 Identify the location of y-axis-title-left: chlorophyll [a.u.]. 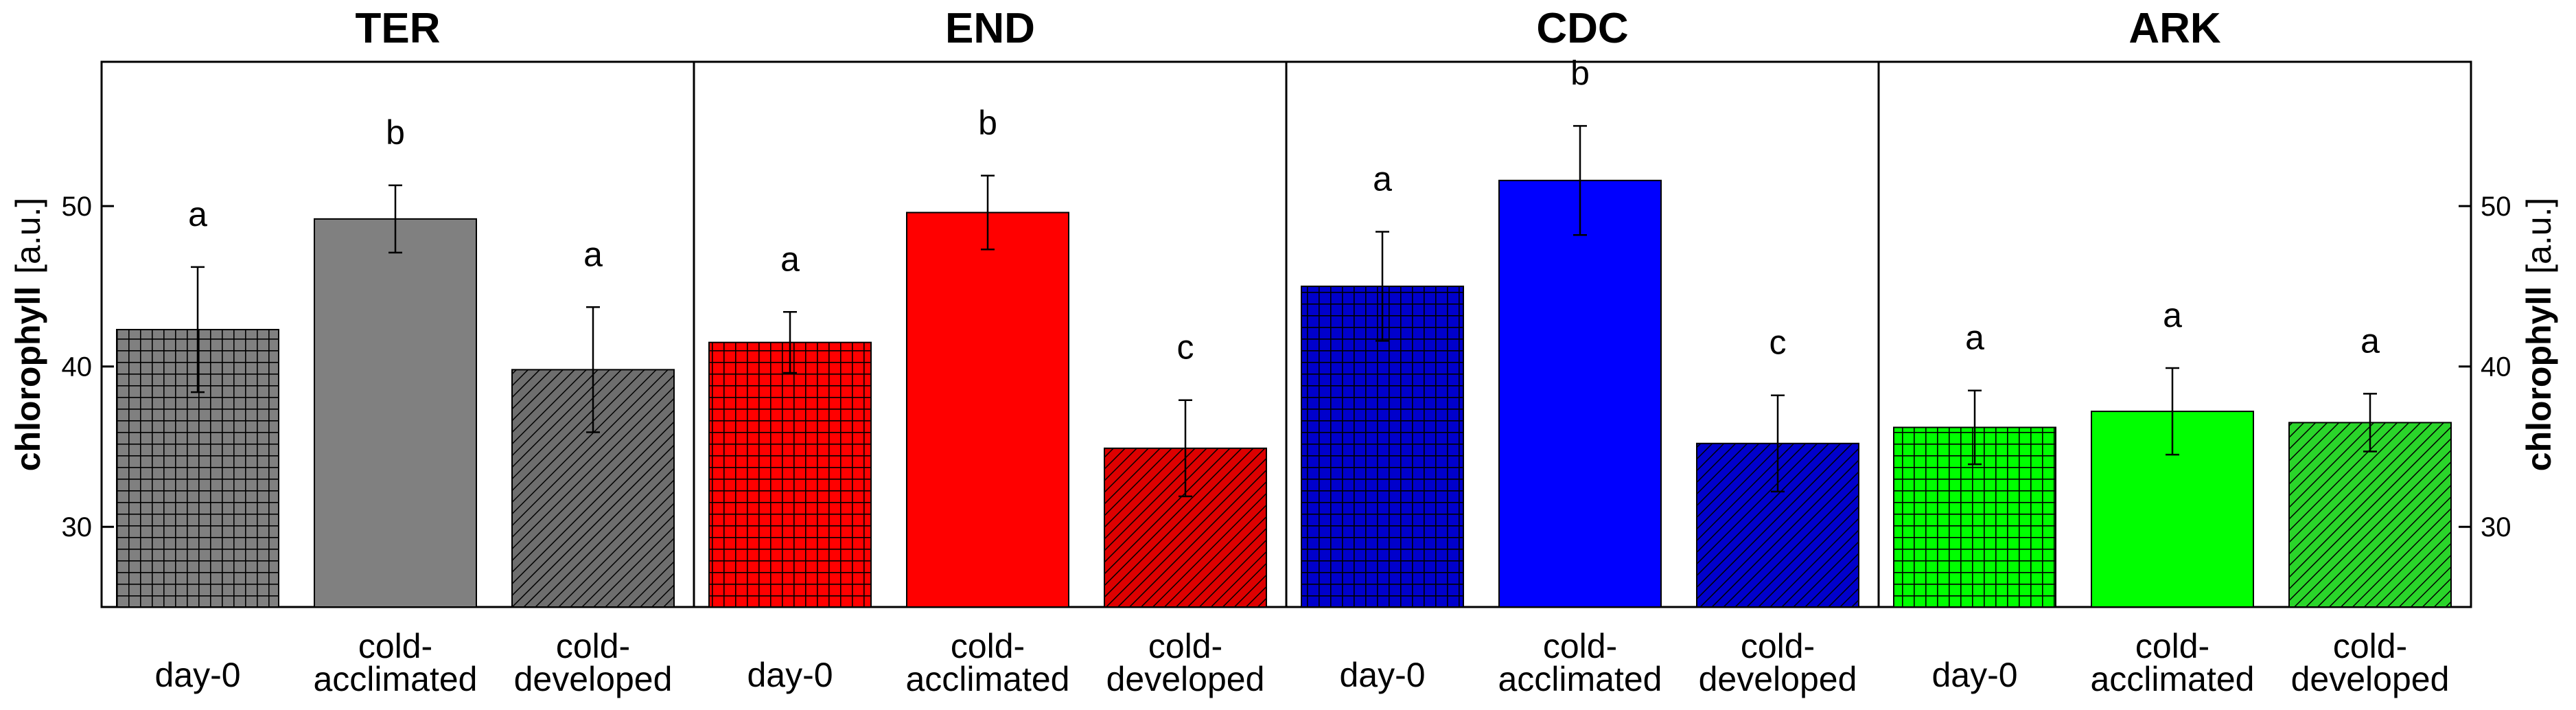
(28, 335).